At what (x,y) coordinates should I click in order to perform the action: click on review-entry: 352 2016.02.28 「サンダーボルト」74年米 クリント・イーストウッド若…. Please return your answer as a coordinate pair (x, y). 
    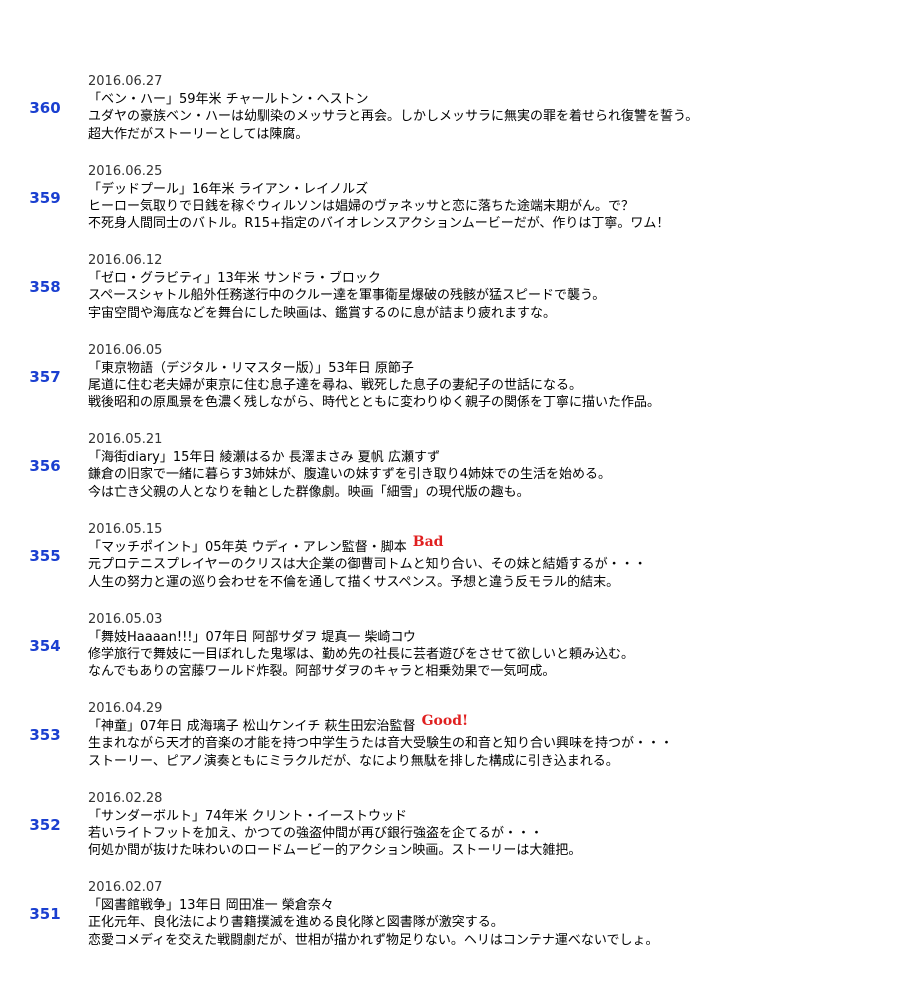
    Looking at the image, I should click on (450, 830).